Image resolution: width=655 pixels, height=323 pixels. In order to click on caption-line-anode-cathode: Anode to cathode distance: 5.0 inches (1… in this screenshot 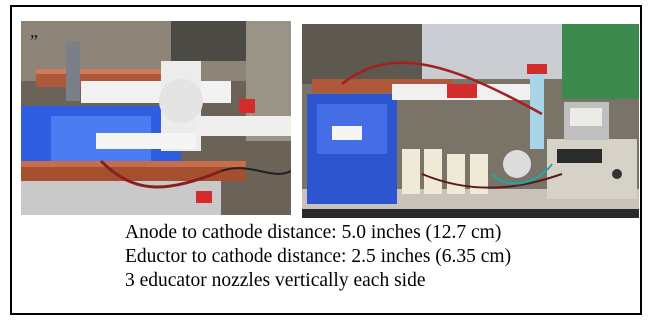, I will do `click(313, 232)`.